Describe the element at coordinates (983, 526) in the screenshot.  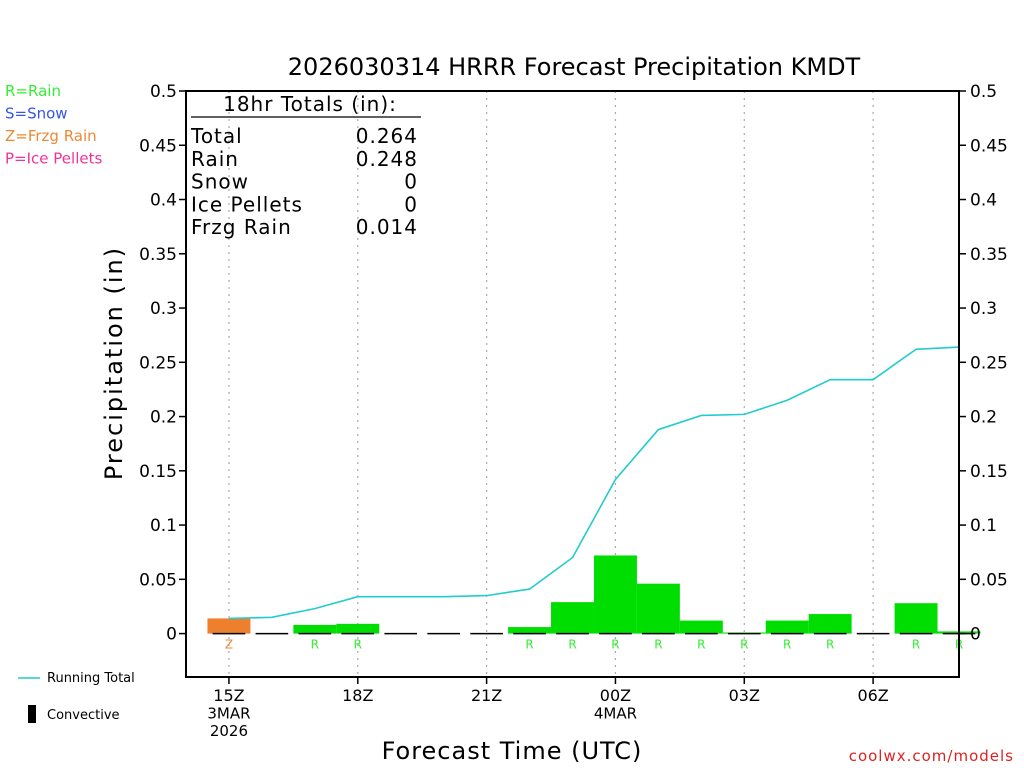
I see `y-tick-label-right-2: 0.1` at that location.